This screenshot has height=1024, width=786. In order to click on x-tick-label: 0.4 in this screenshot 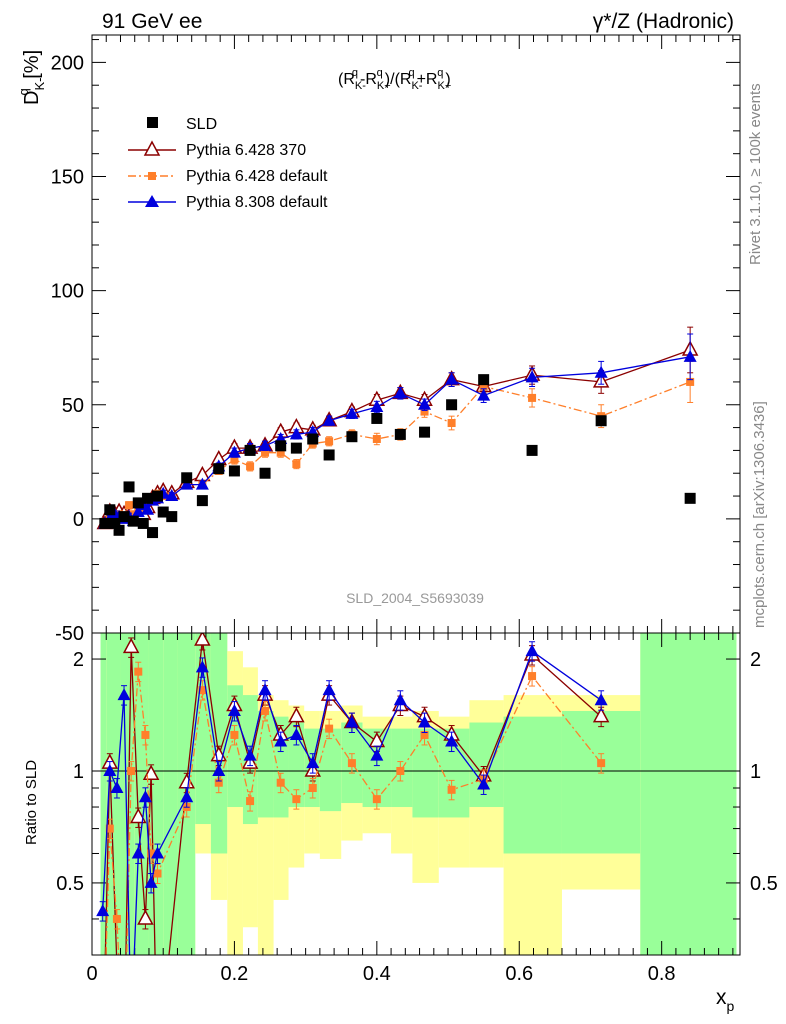, I will do `click(377, 974)`.